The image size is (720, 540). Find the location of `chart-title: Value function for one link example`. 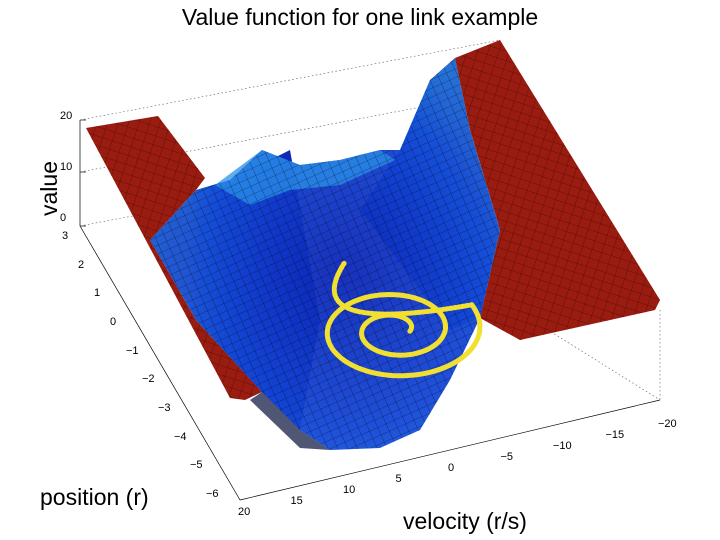

chart-title: Value function for one link example is located at coordinates (360, 17).